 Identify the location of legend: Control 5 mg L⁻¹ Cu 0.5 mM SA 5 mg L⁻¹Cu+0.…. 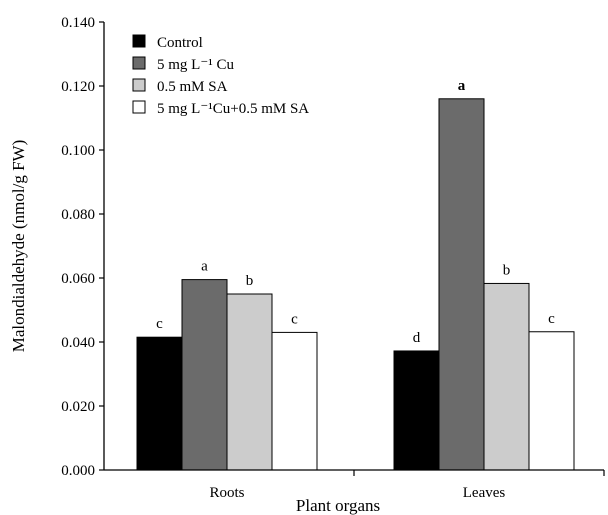
(220, 75).